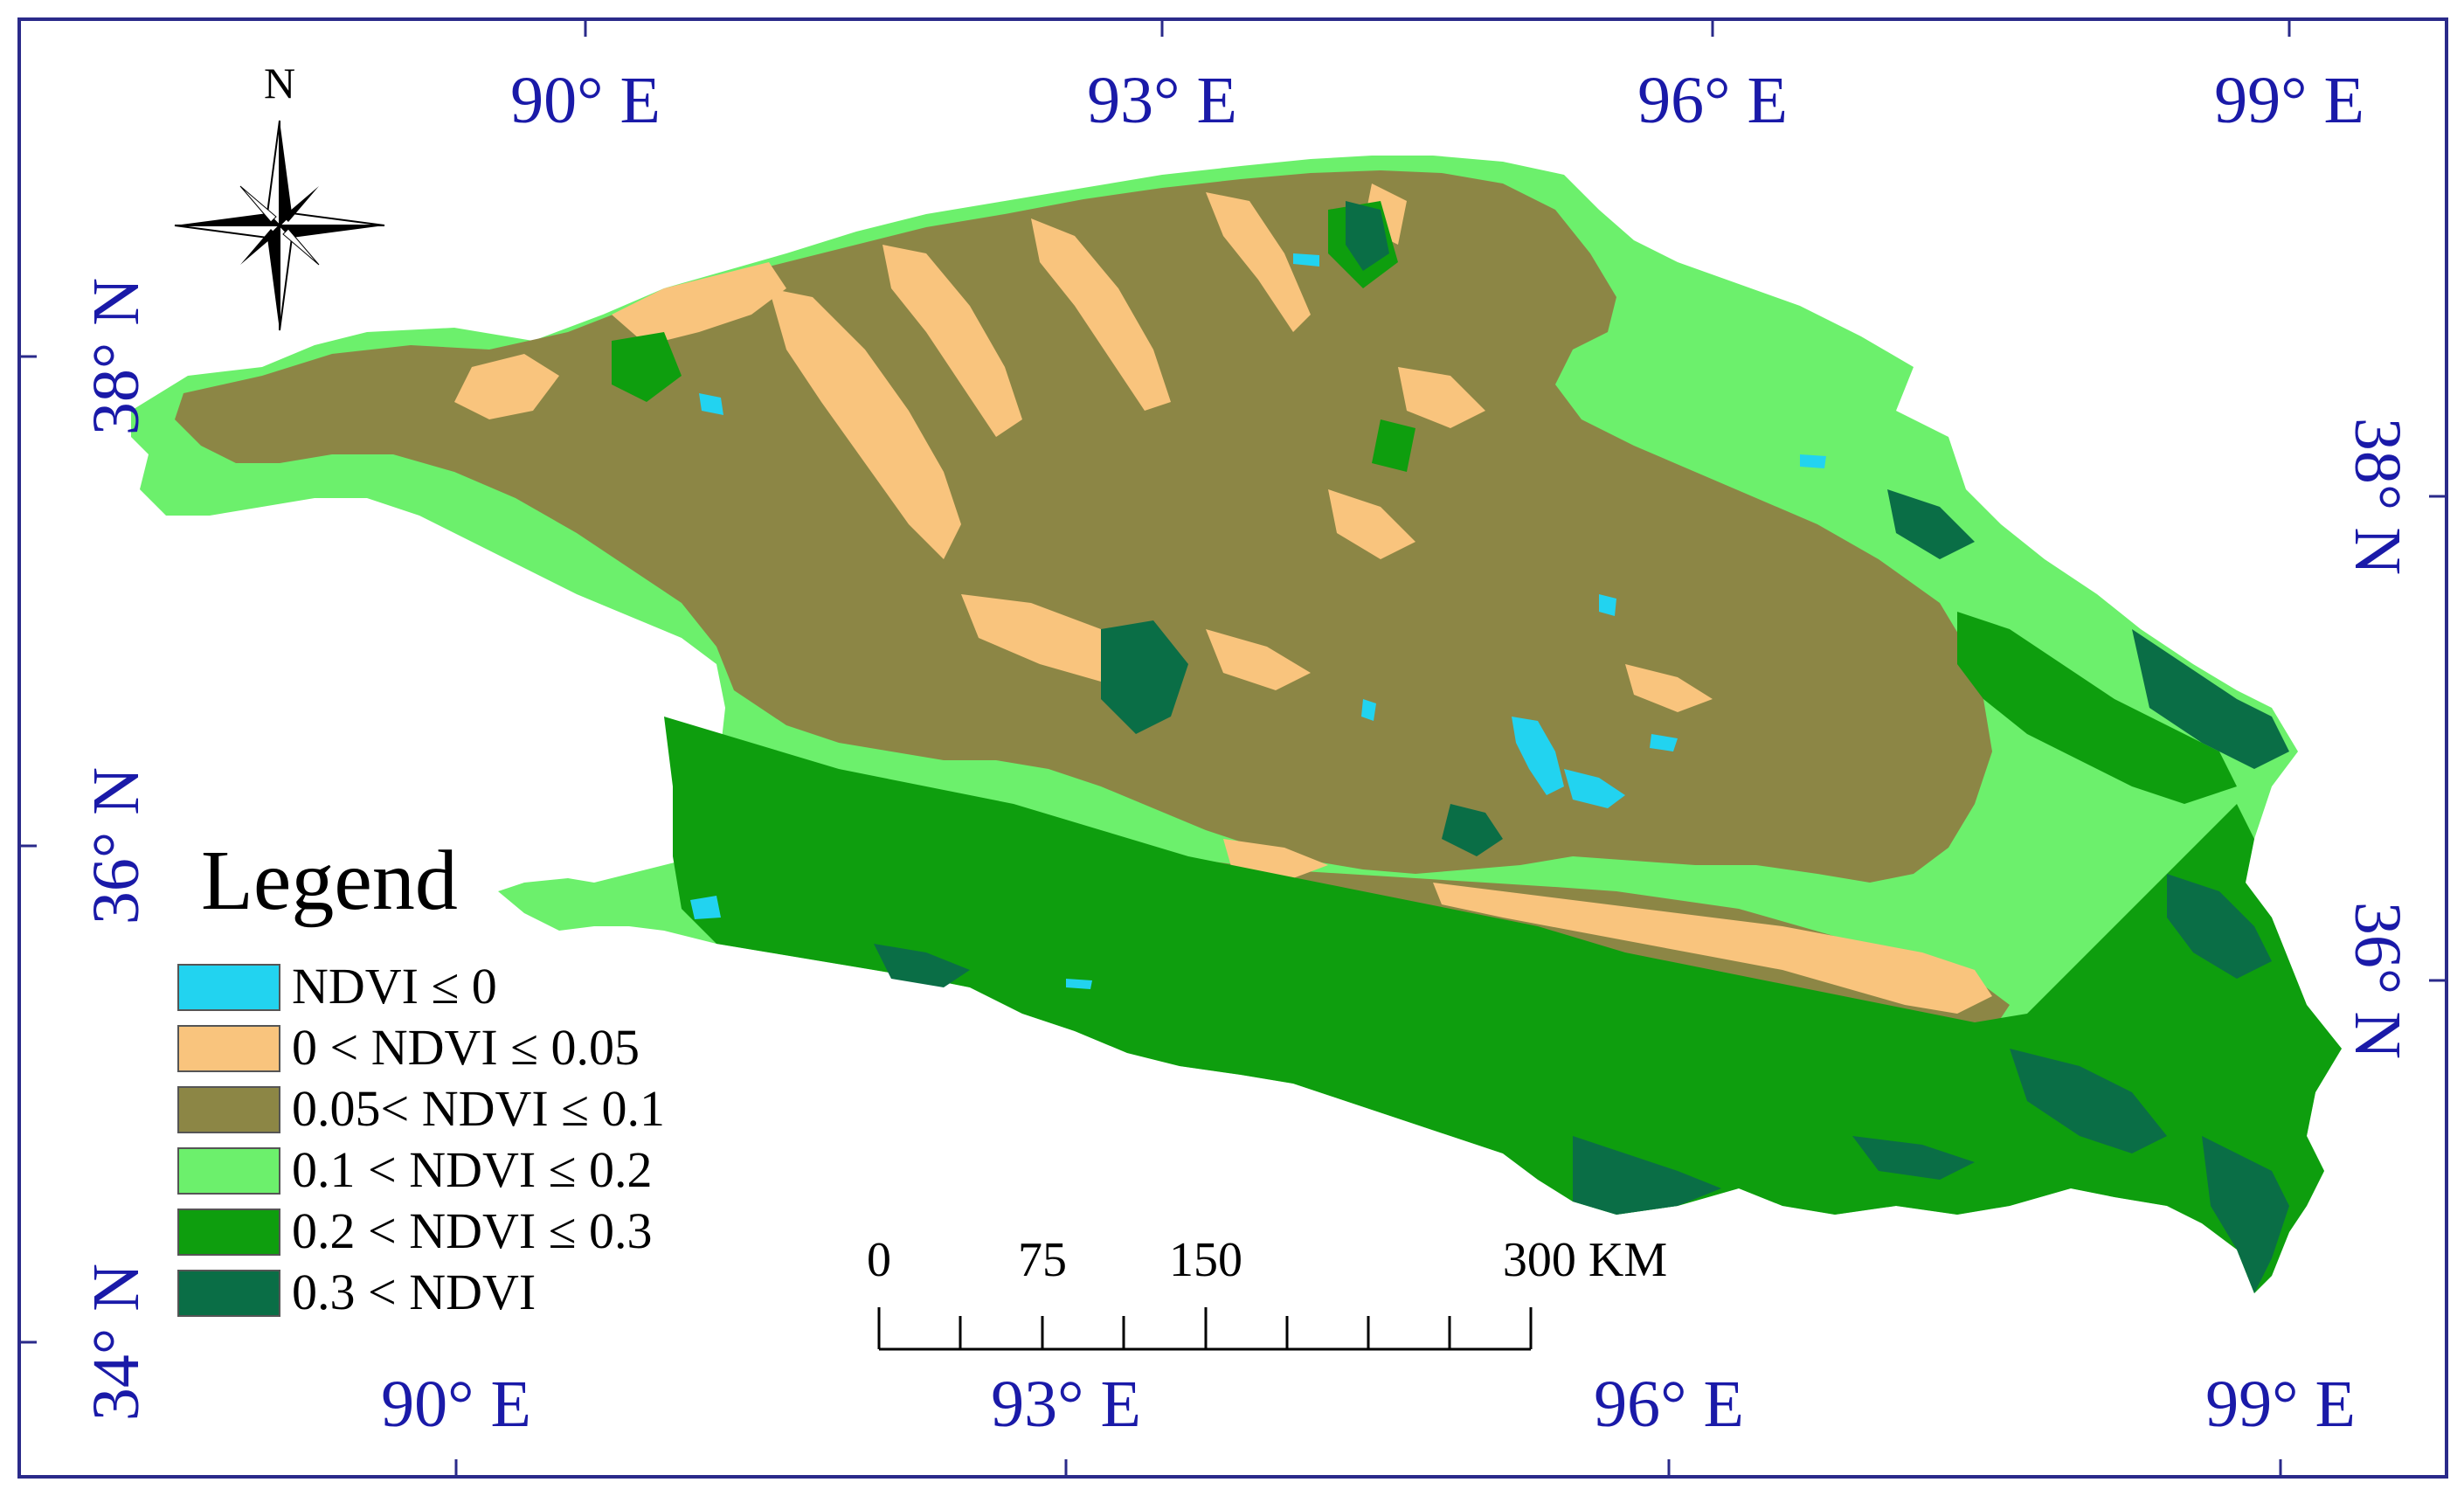 The height and width of the screenshot is (1496, 2464). Describe the element at coordinates (2280, 1404) in the screenshot. I see `bottom-longitude-label: 99° E` at that location.